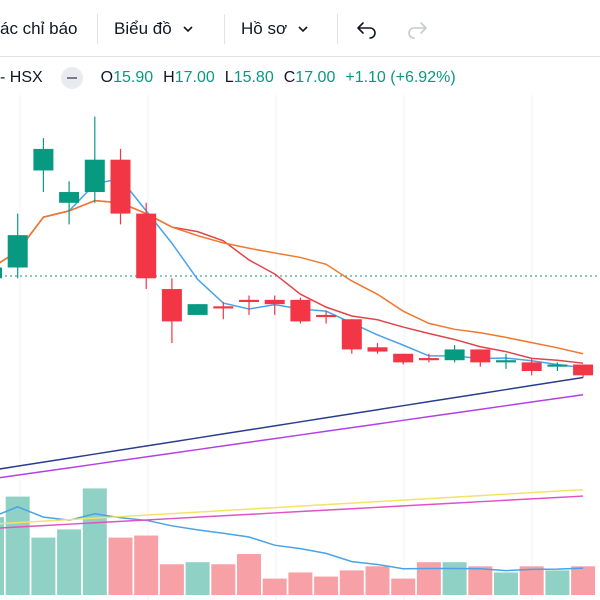  I want to click on chart-type-label: Biểu đồ, so click(143, 28).